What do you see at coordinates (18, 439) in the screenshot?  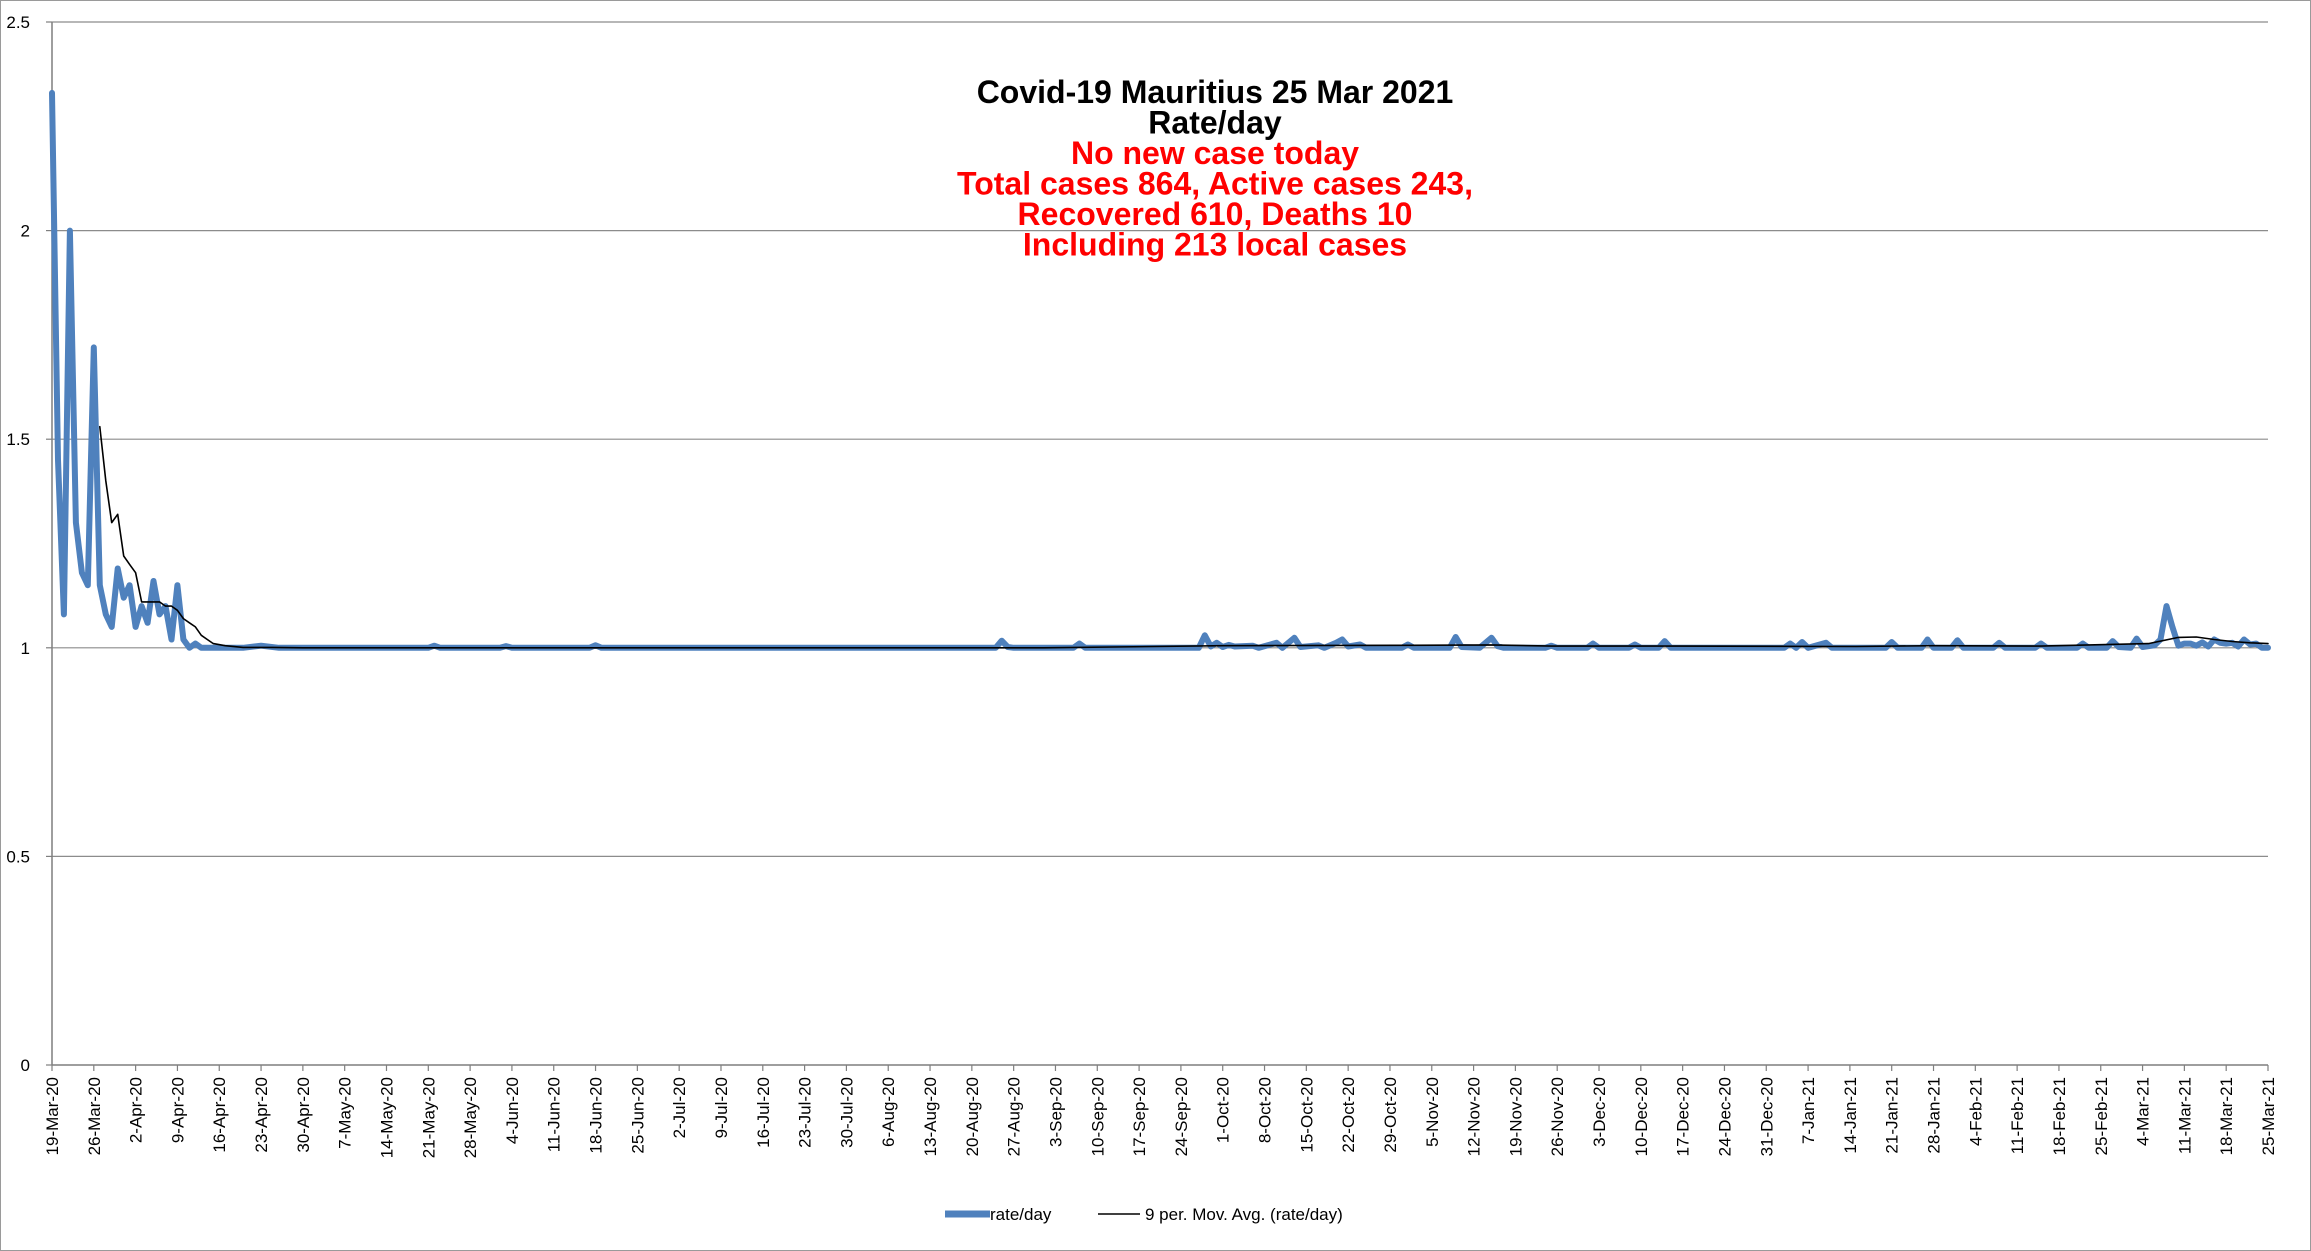 I see `y-tick-label: 1.5` at bounding box center [18, 439].